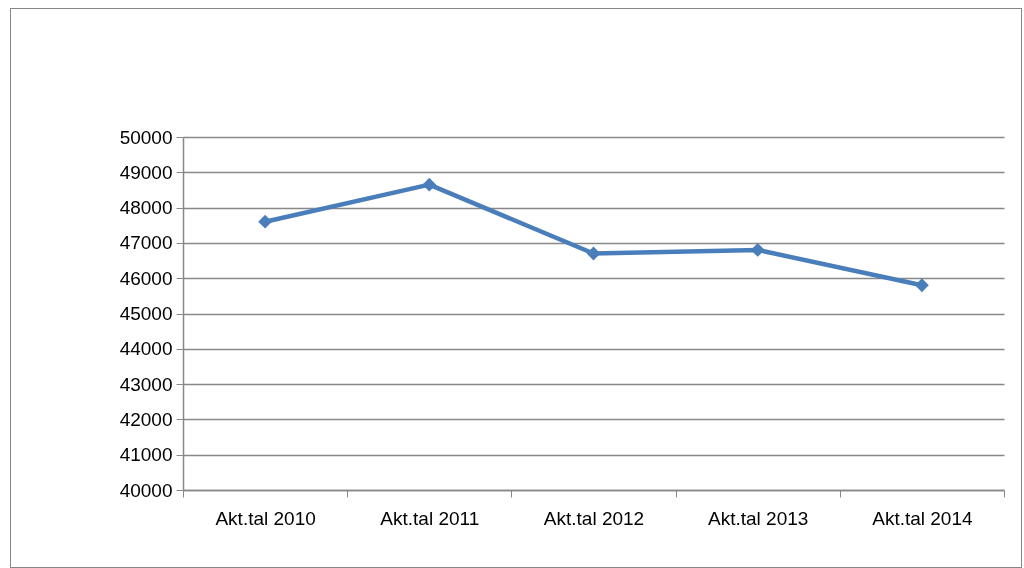 The width and height of the screenshot is (1024, 568). Describe the element at coordinates (430, 518) in the screenshot. I see `x-tick-label: Akt.tal 2011` at that location.